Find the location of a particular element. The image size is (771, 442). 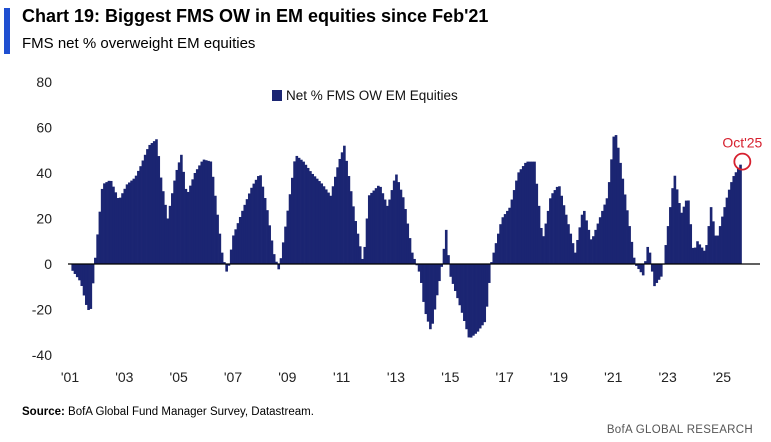

annotation-label: Oct'25 is located at coordinates (742, 143).